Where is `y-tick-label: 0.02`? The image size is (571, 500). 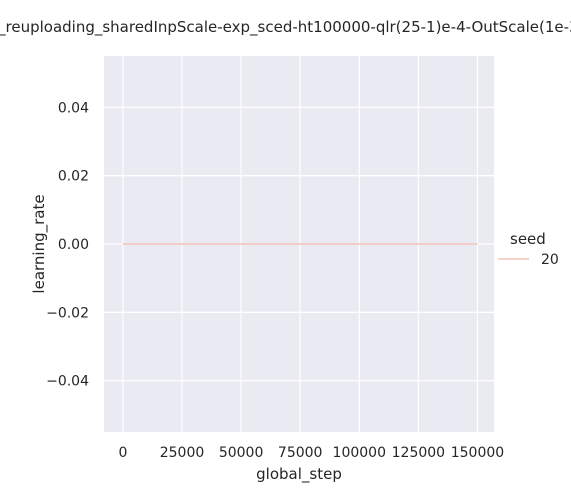
y-tick-label: 0.02 is located at coordinates (73, 177).